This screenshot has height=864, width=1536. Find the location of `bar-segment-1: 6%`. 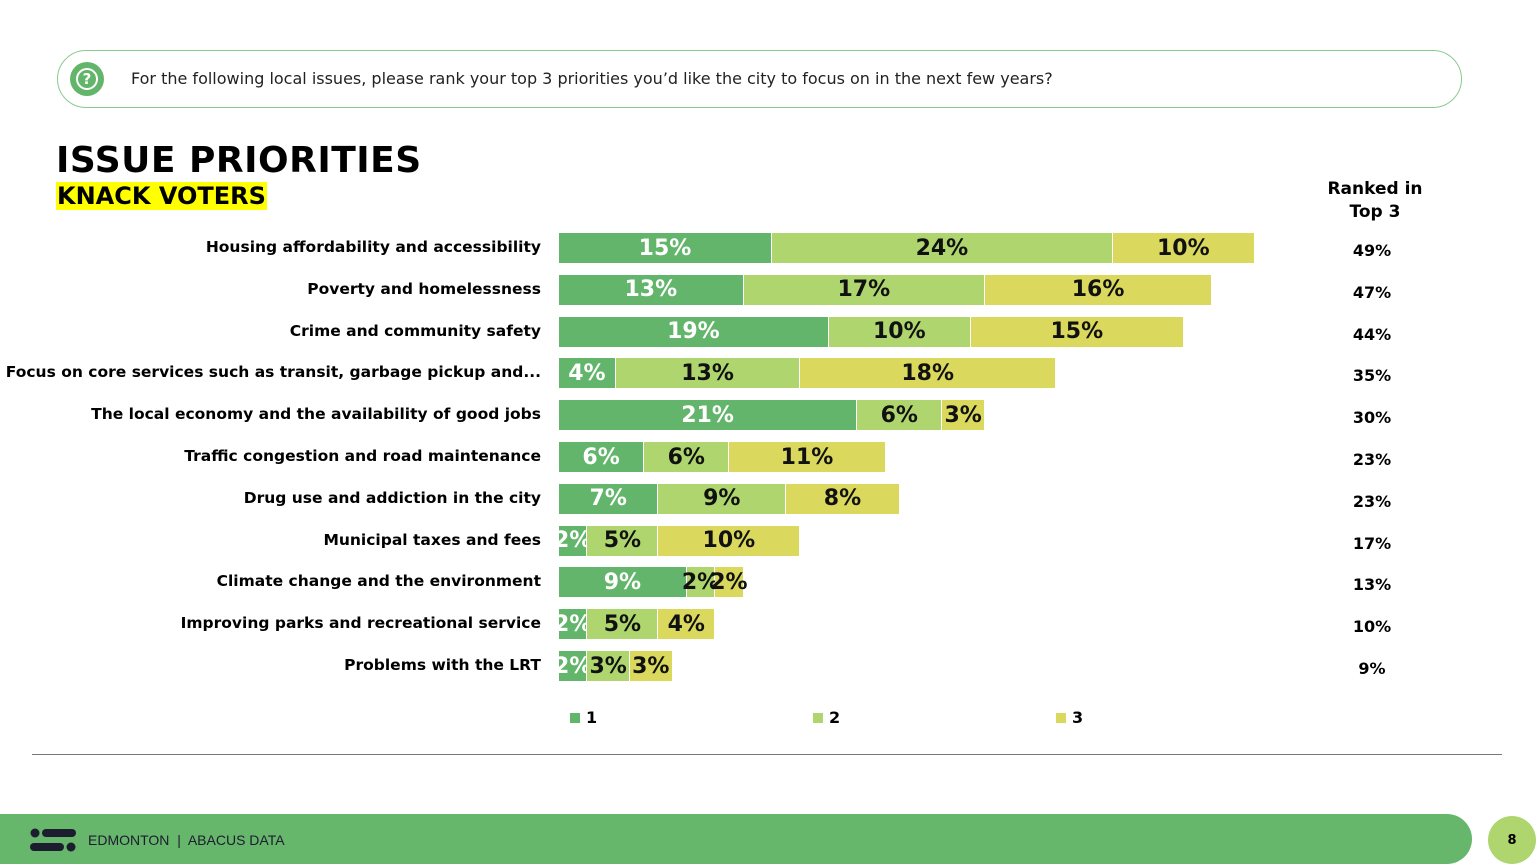

bar-segment-1: 6% is located at coordinates (602, 457).